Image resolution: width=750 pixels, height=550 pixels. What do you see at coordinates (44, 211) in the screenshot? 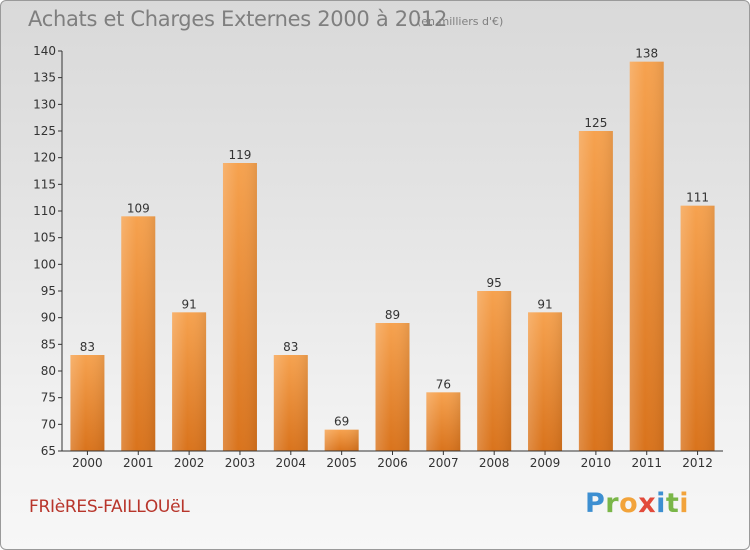
I see `y-tick-label: 110` at bounding box center [44, 211].